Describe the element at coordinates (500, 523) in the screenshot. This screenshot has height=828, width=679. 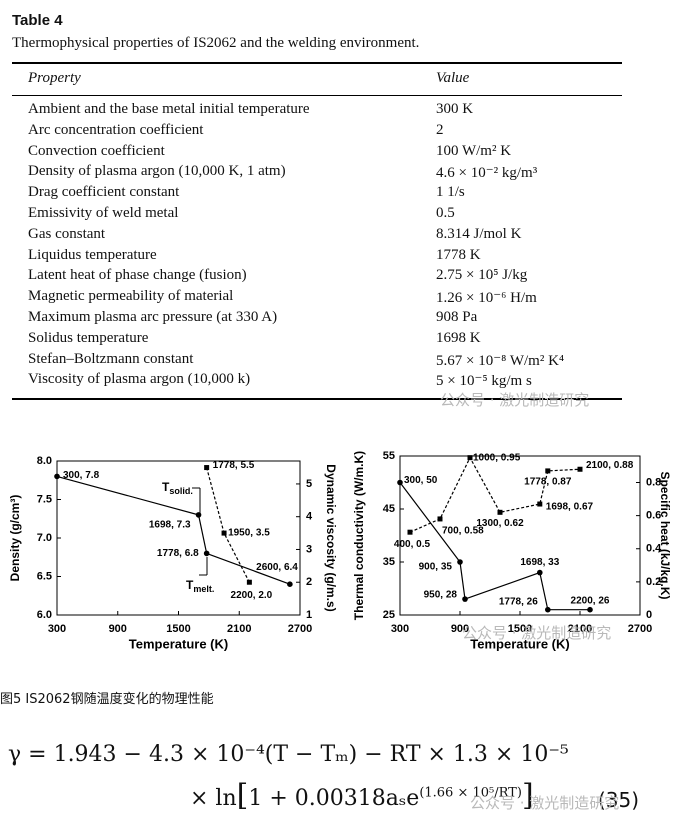
I see `value-label: 1300, 0.62` at that location.